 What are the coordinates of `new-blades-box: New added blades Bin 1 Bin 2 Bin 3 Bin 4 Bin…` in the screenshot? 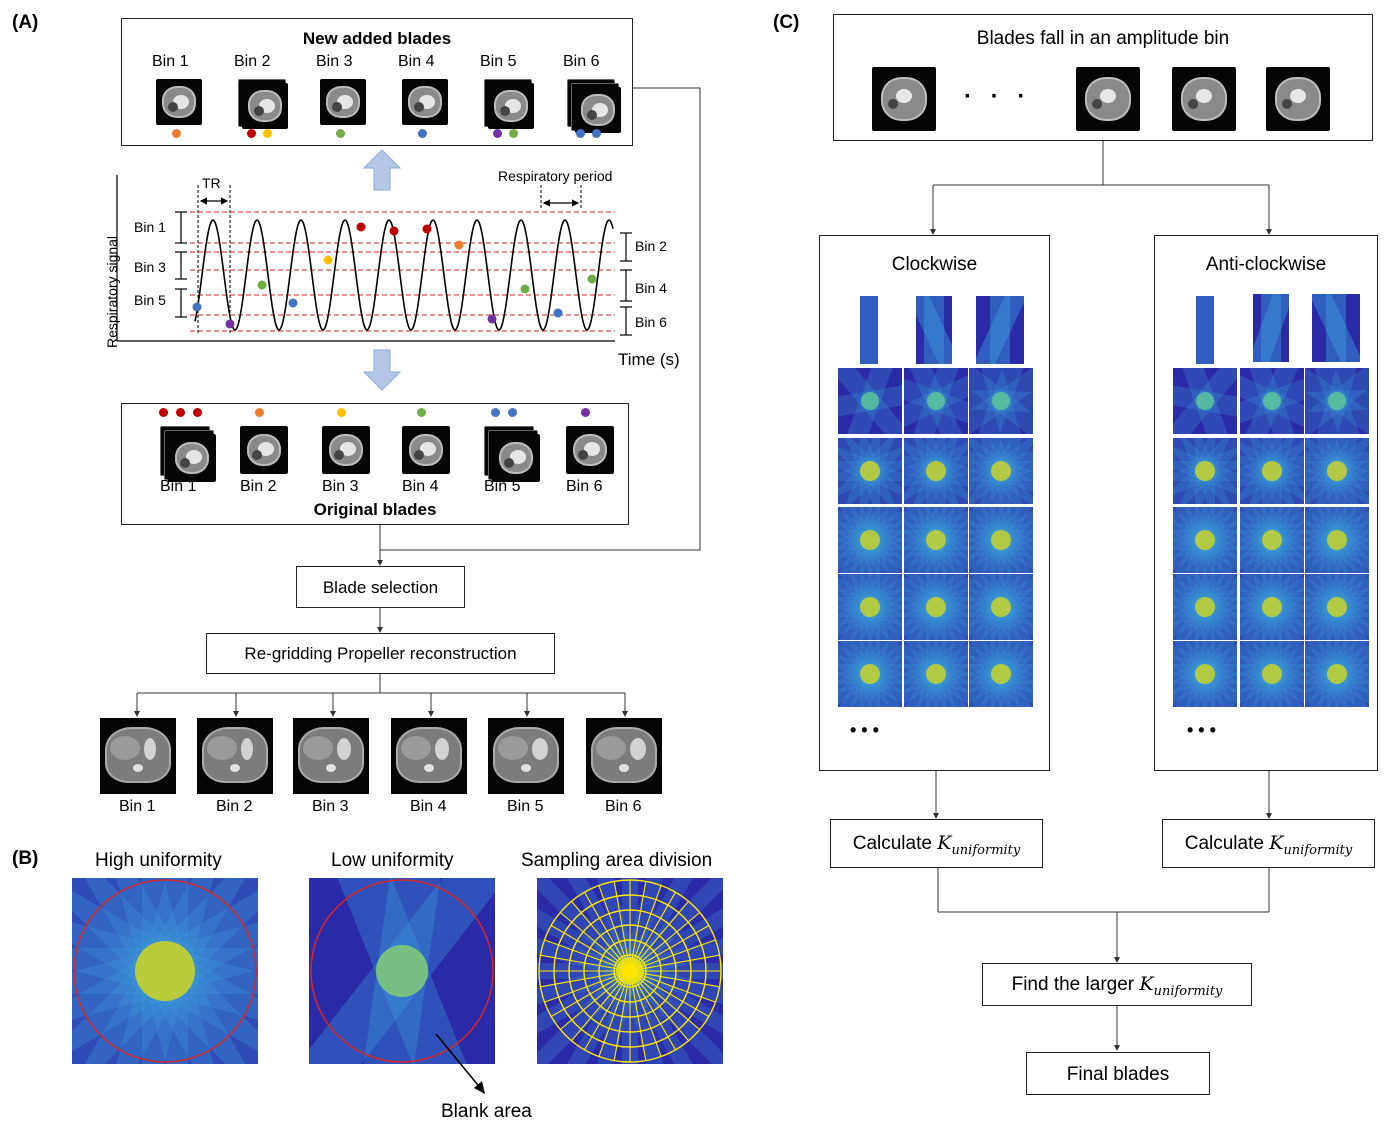 It's located at (377, 82).